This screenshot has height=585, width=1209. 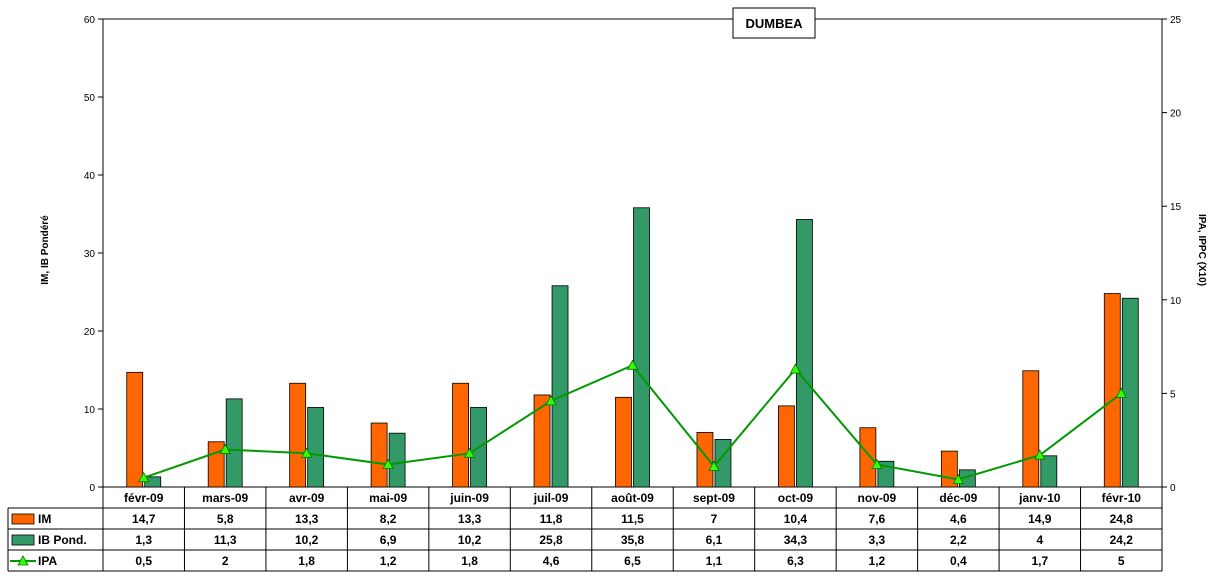 What do you see at coordinates (143, 561) in the screenshot?
I see `data-cell: 0,5` at bounding box center [143, 561].